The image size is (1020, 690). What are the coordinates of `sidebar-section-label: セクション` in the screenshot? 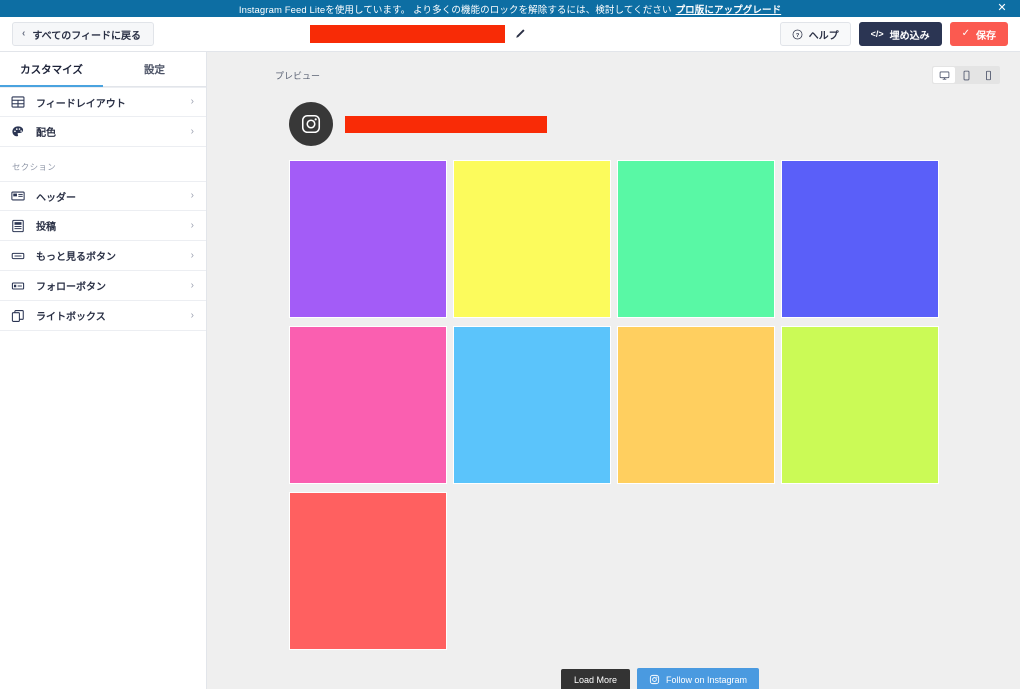 It's located at (34, 167).